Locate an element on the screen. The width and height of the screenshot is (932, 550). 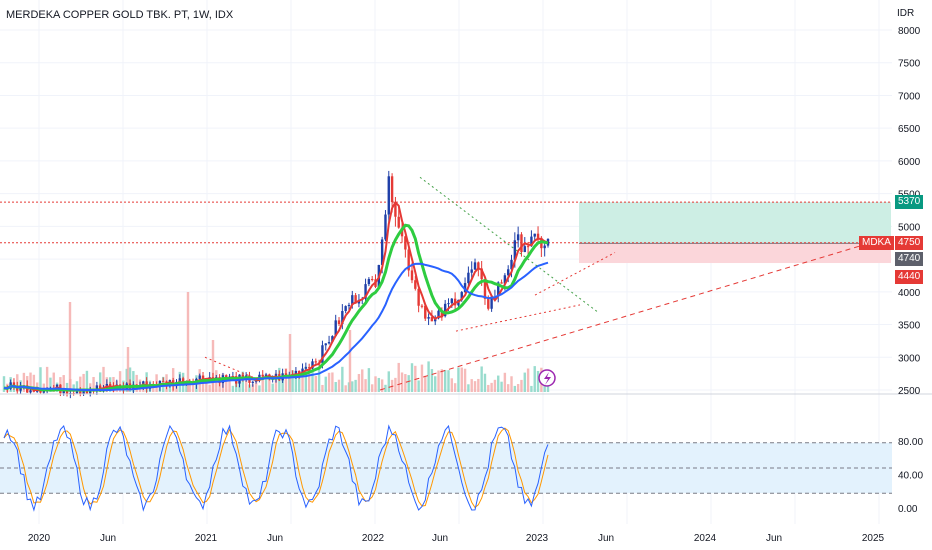
oscillator-axis-label: 0.00 is located at coordinates (908, 509).